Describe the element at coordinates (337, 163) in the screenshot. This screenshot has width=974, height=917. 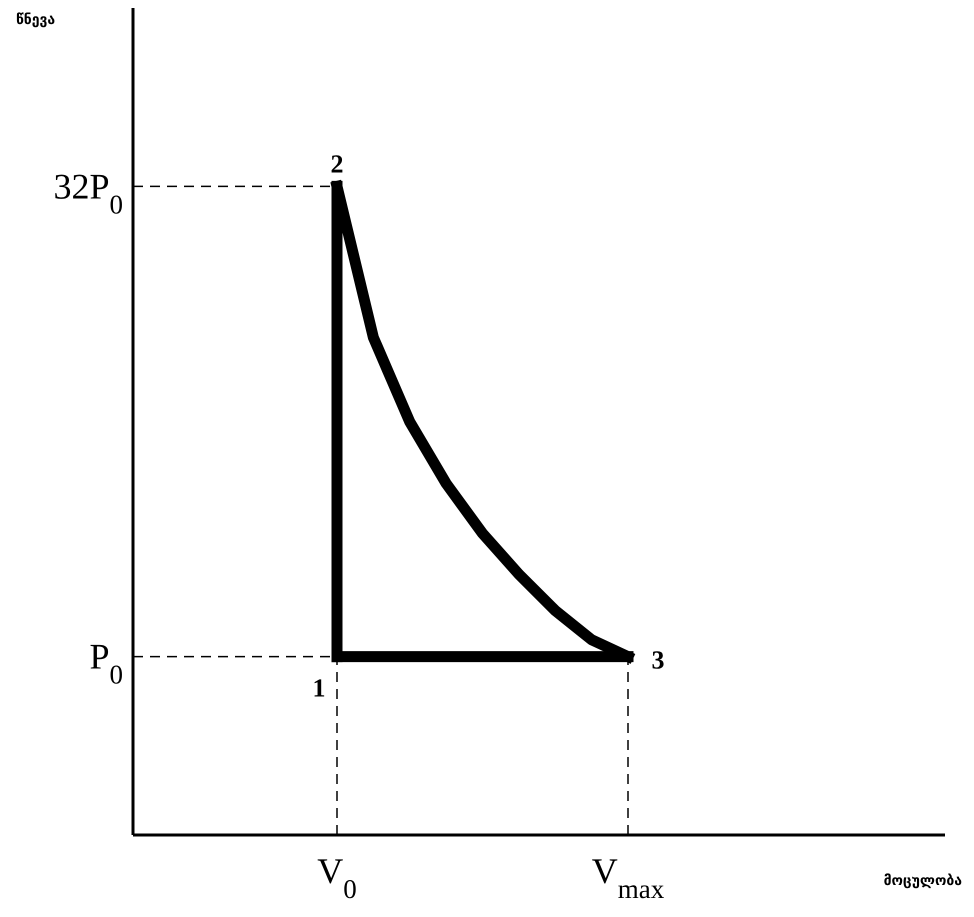
I see `annotation: 2` at that location.